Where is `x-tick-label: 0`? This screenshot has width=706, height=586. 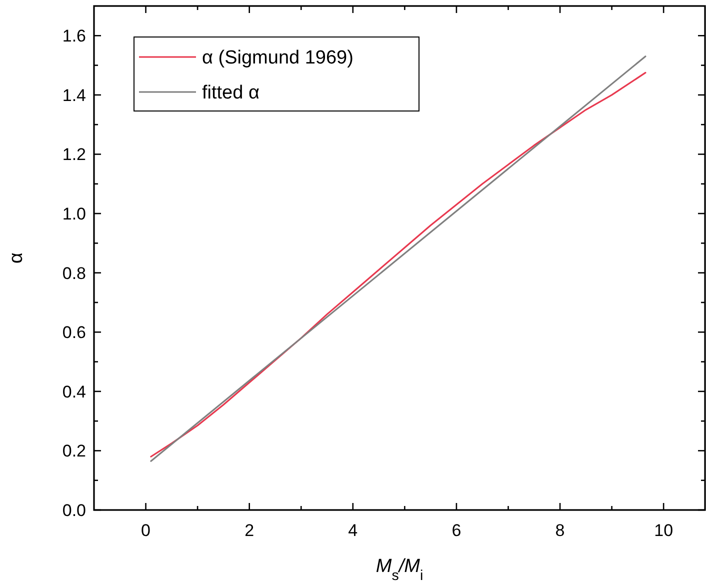
x-tick-label: 0 is located at coordinates (146, 530).